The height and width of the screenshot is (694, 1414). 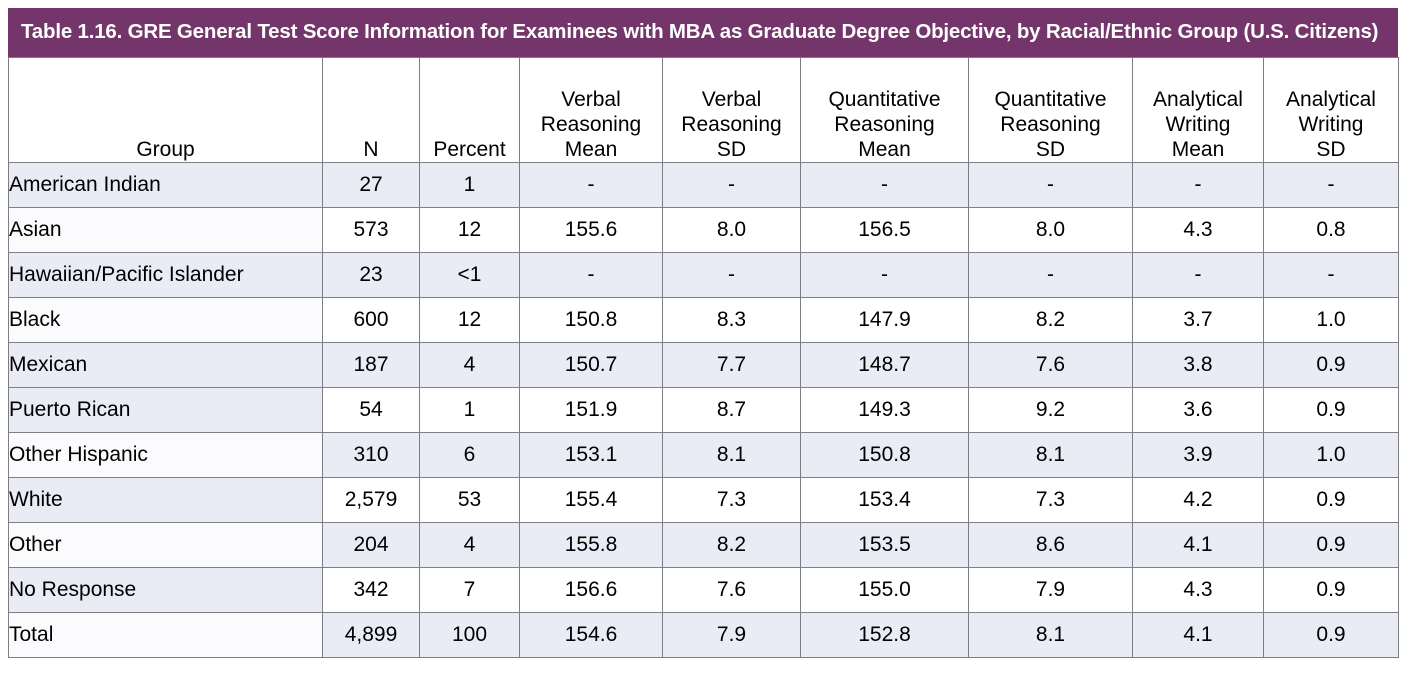 What do you see at coordinates (1050, 545) in the screenshot?
I see `cell-quant_sd: 8.6` at bounding box center [1050, 545].